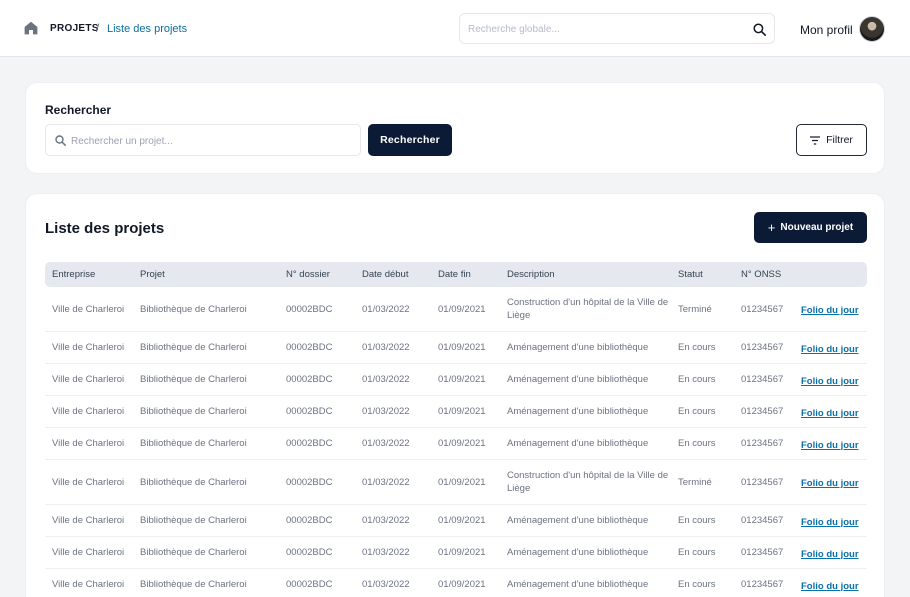 The image size is (910, 597). What do you see at coordinates (410, 140) in the screenshot?
I see `search-button: Rechercher` at bounding box center [410, 140].